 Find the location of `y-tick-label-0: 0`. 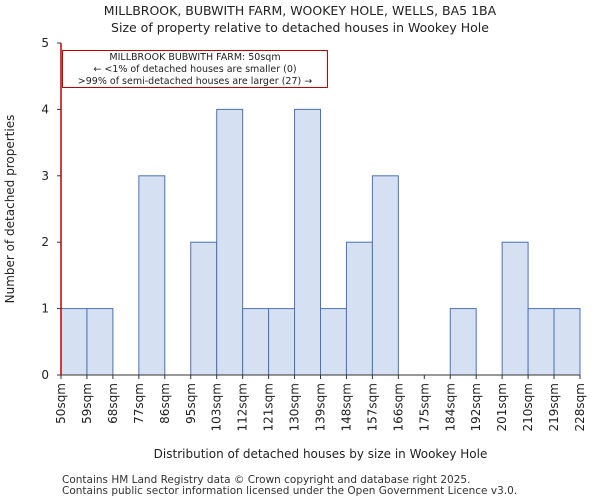

y-tick-label-0: 0 is located at coordinates (45, 375).